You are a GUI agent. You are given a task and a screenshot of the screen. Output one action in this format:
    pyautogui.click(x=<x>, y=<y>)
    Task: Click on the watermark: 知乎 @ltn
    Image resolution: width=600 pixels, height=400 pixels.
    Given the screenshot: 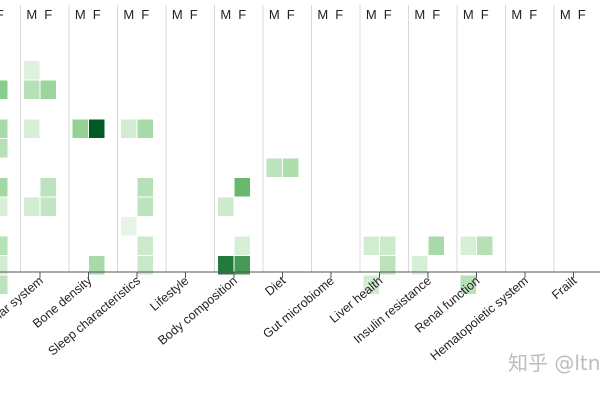 What is the action you would take?
    pyautogui.click(x=554, y=363)
    